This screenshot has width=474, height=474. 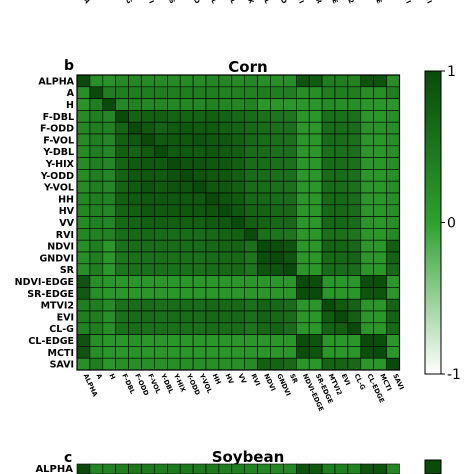 I want to click on y-tick-label: RVI, so click(x=65, y=235).